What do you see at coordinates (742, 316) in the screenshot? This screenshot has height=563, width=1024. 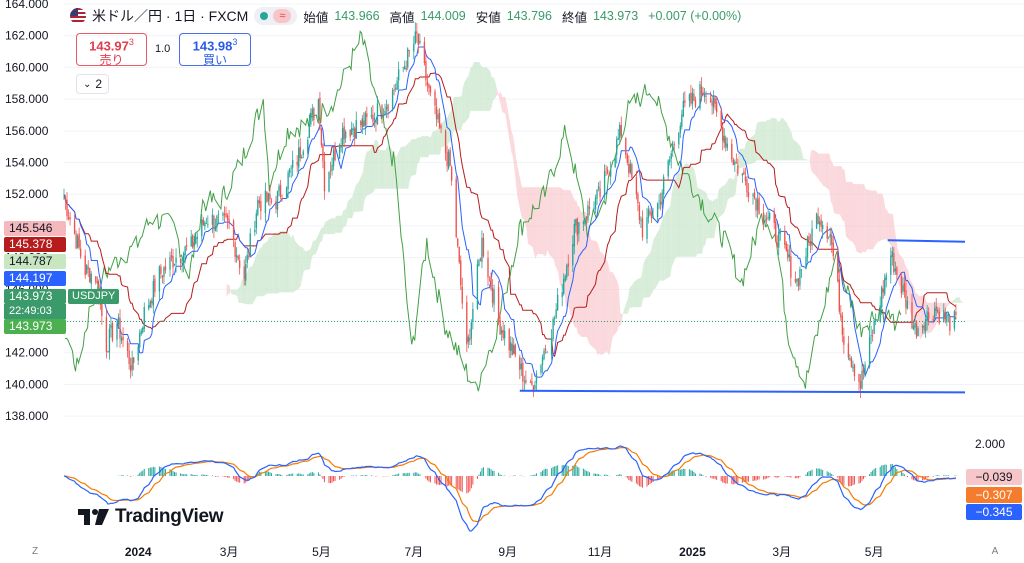 I see `support-lines` at bounding box center [742, 316].